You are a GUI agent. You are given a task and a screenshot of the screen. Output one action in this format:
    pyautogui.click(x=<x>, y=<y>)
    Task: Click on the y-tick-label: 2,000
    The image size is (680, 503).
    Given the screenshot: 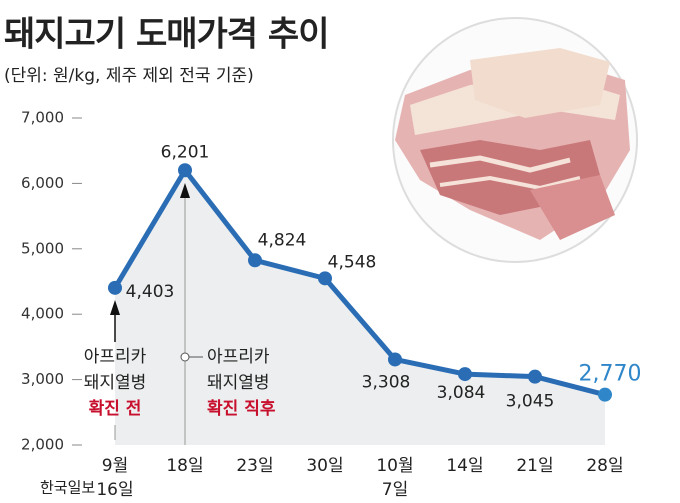 What is the action you would take?
    pyautogui.click(x=42, y=445)
    